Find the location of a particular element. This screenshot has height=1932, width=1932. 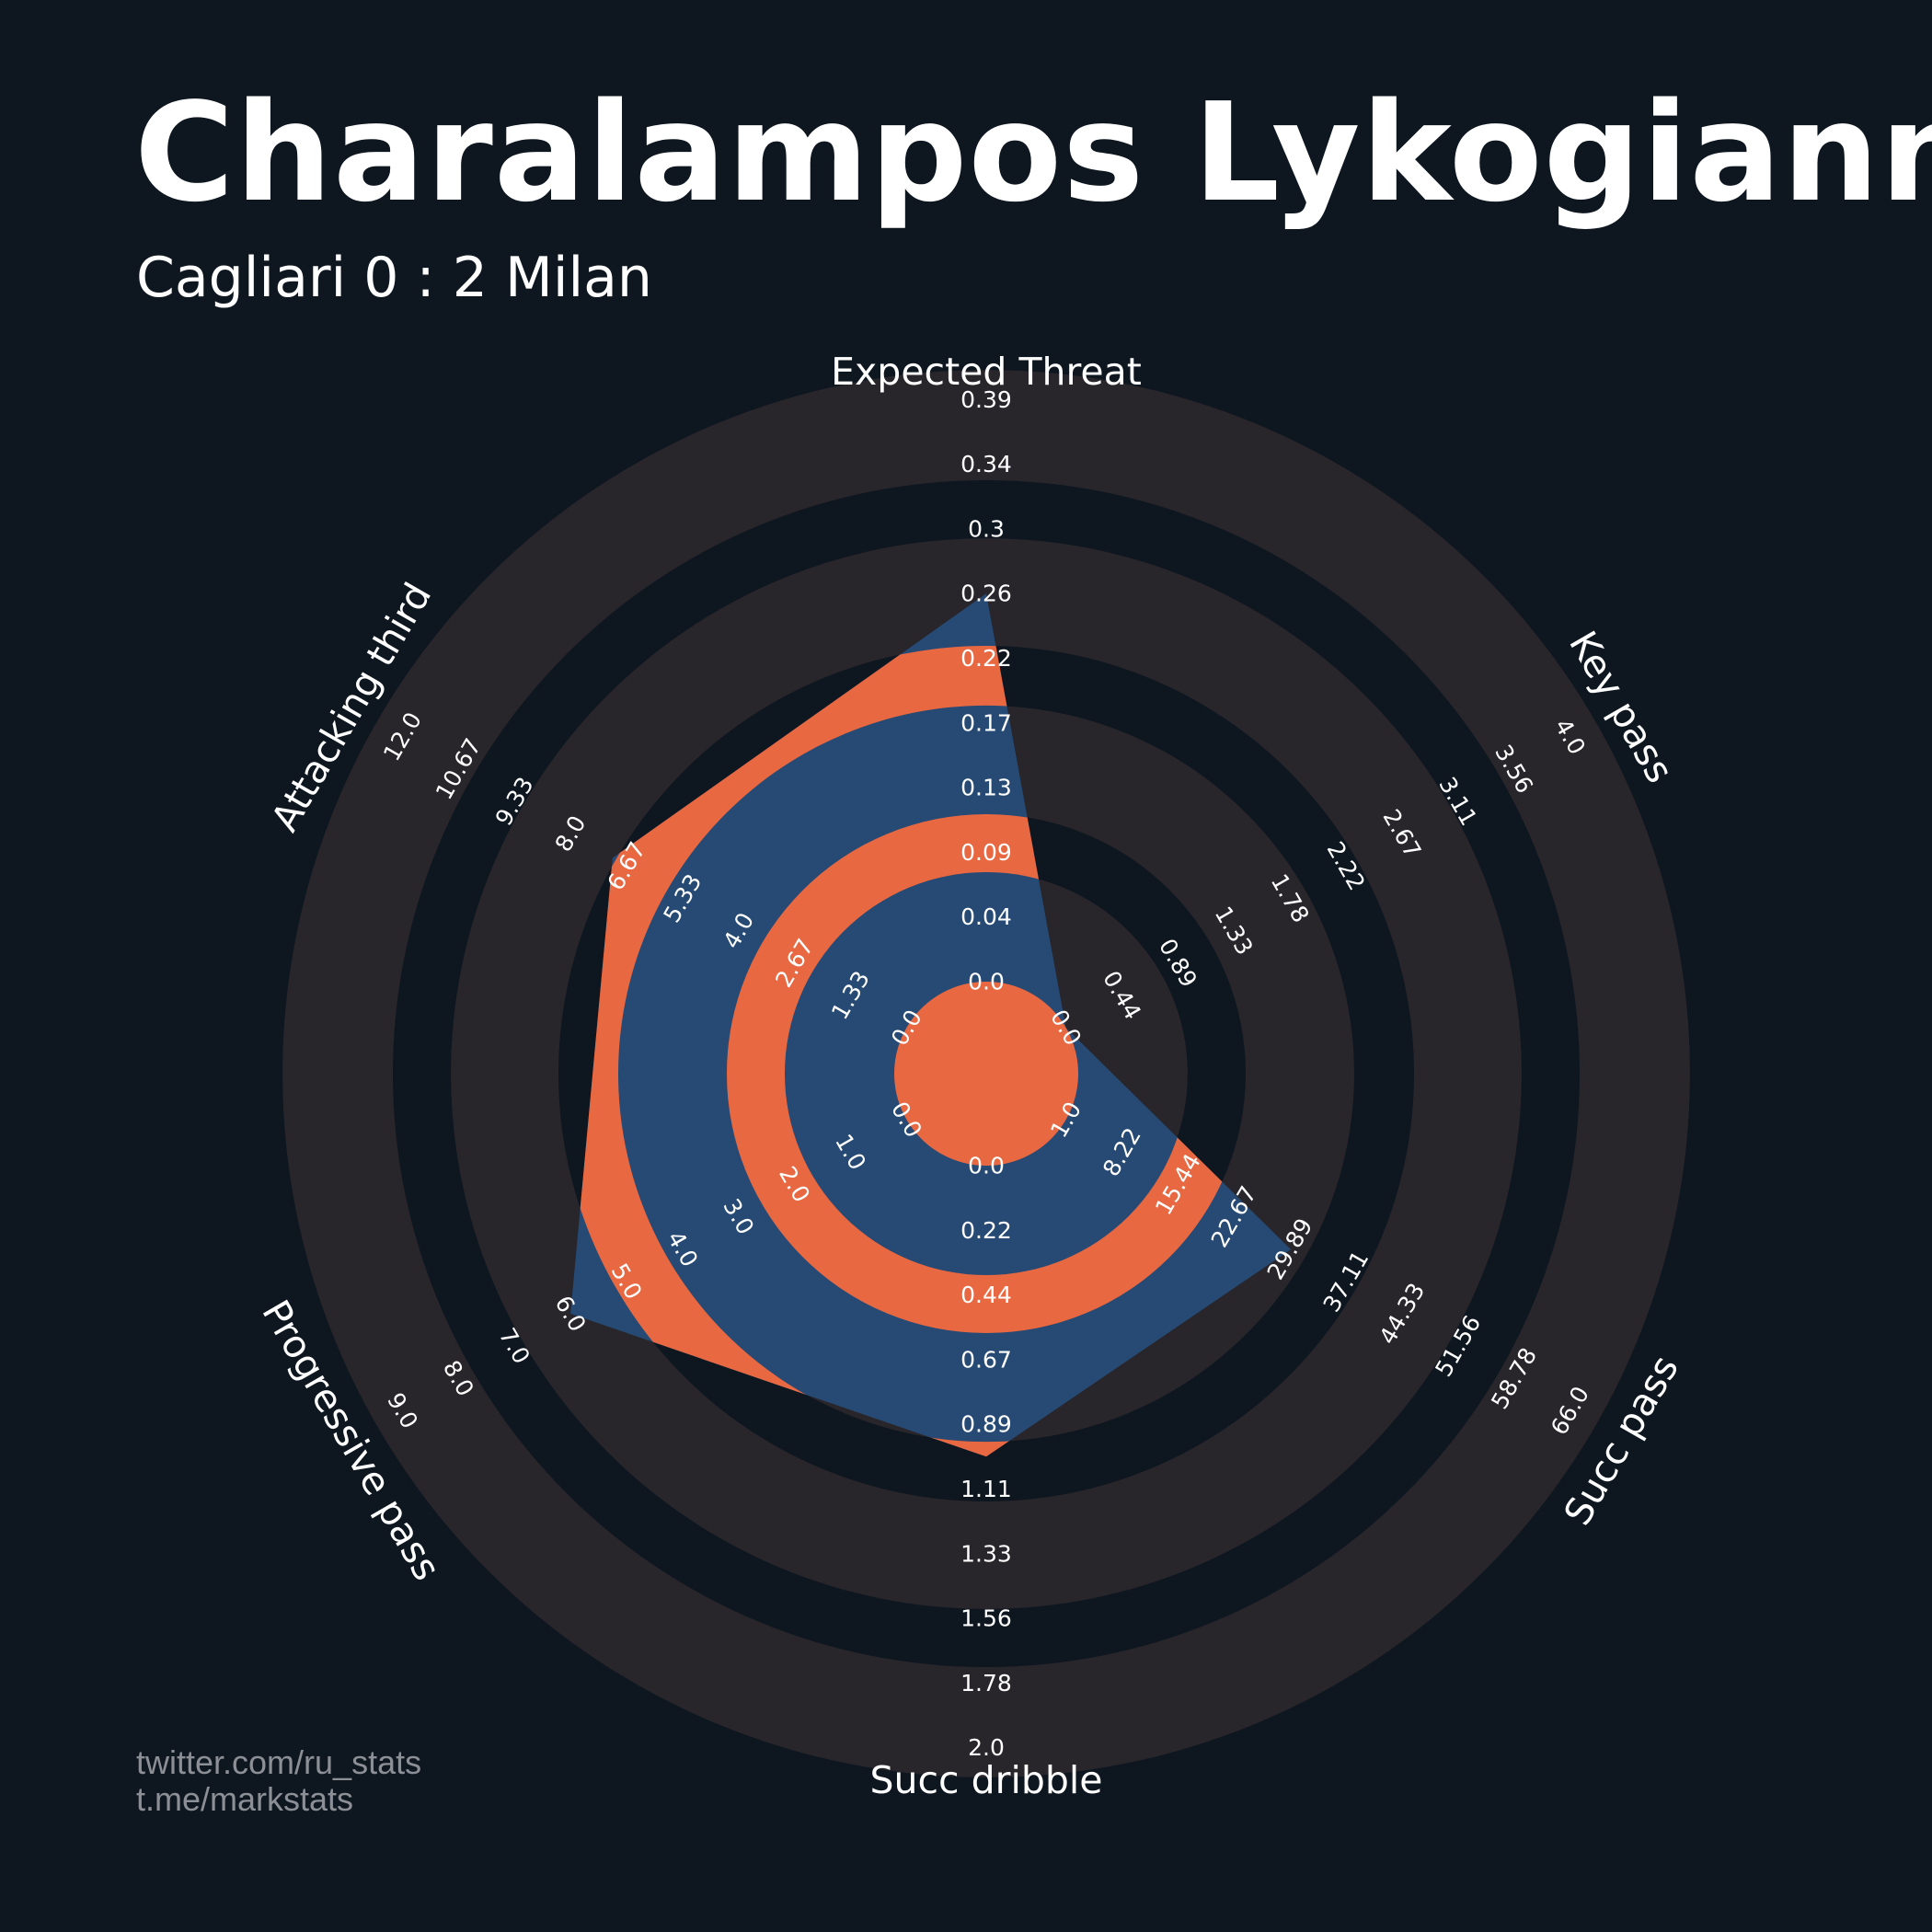

chart-title: Charalampos Lykogiann is located at coordinates (1033, 153).